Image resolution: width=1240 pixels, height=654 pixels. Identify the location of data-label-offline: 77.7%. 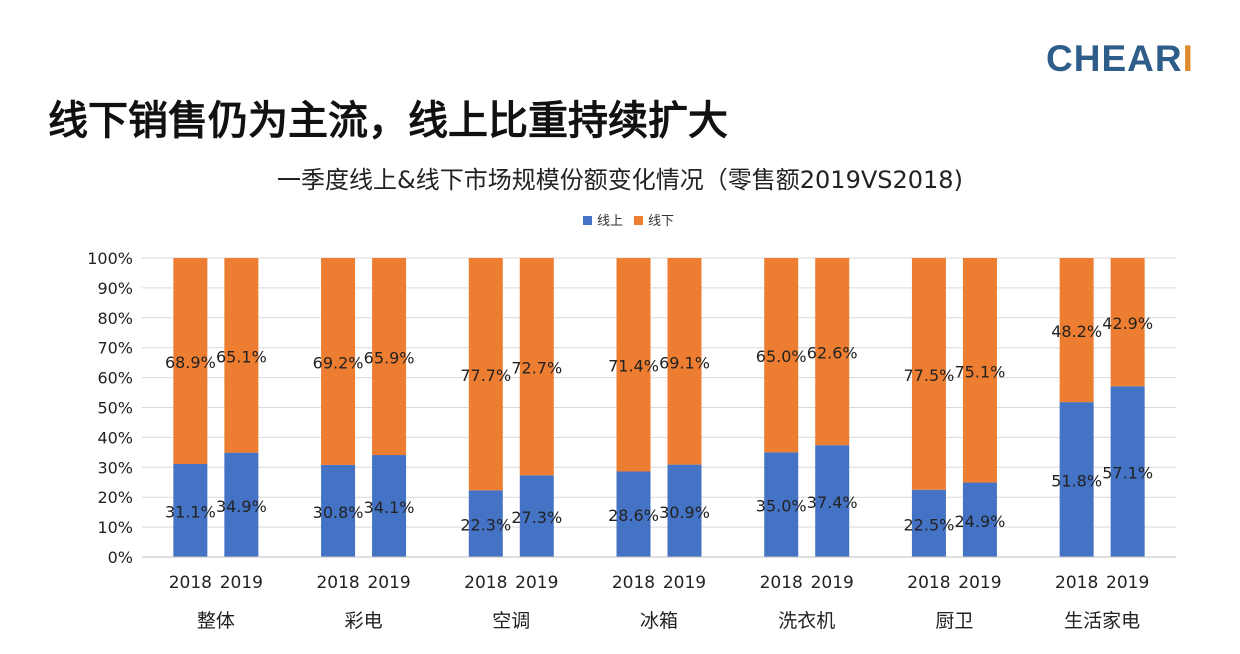
(485, 375).